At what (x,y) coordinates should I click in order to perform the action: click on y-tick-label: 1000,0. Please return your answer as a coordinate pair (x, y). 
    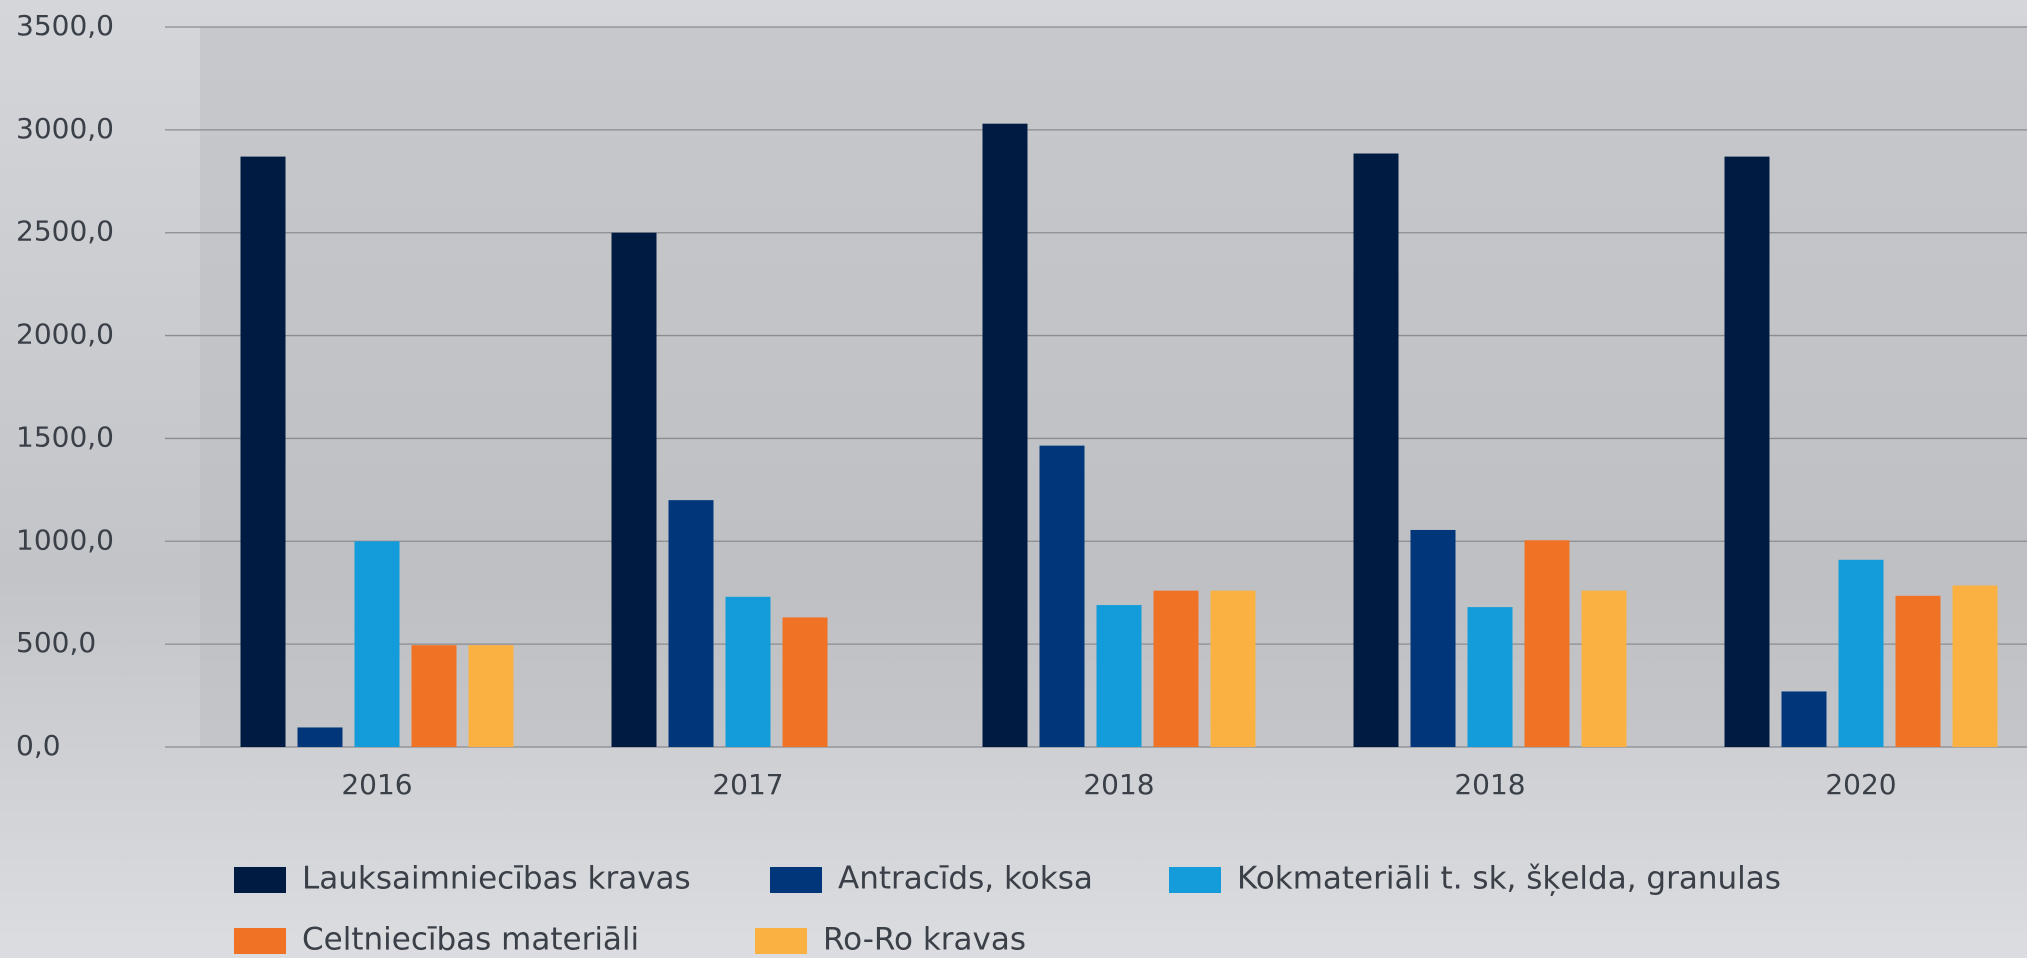
    Looking at the image, I should click on (65, 539).